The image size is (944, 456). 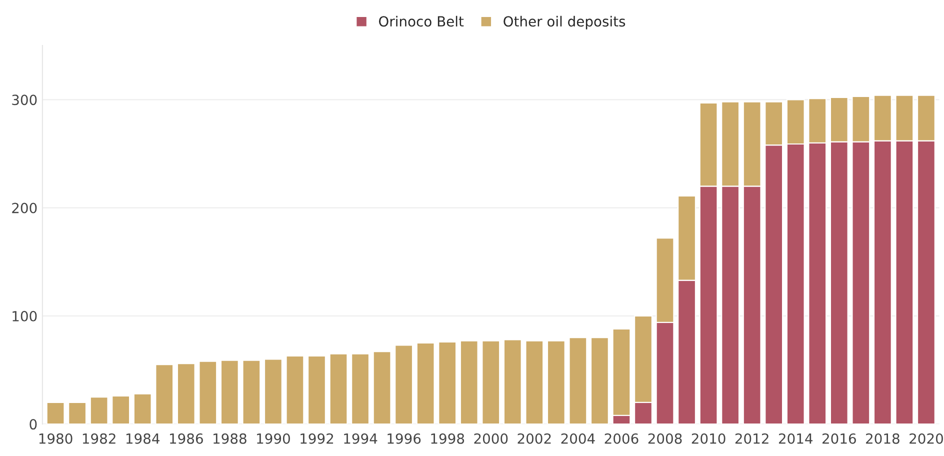 What do you see at coordinates (578, 438) in the screenshot?
I see `x-tick-label: 2004` at bounding box center [578, 438].